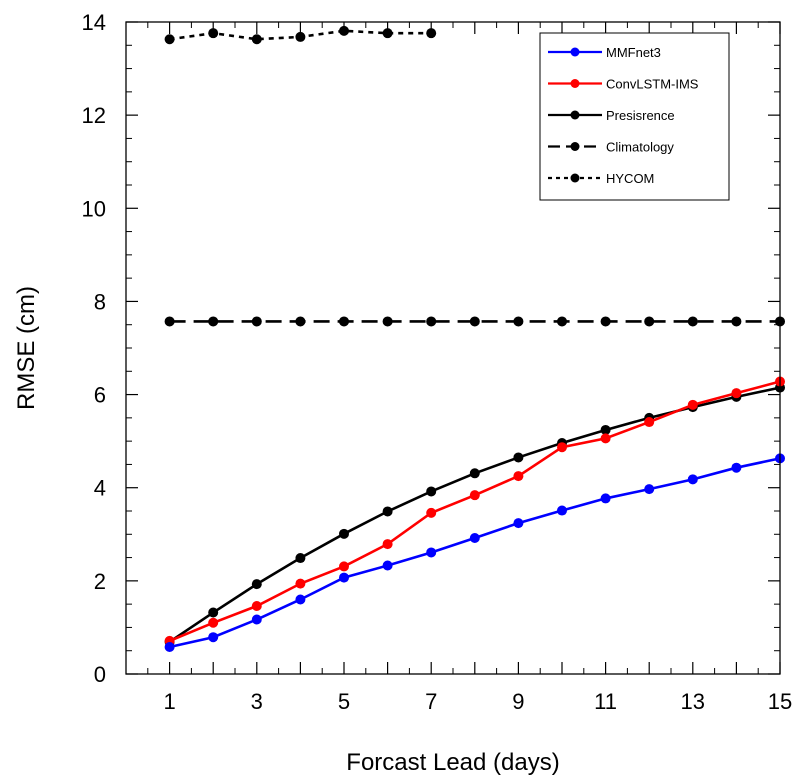 The image size is (798, 783). Describe the element at coordinates (100, 674) in the screenshot. I see `y-tick-label: 0` at that location.